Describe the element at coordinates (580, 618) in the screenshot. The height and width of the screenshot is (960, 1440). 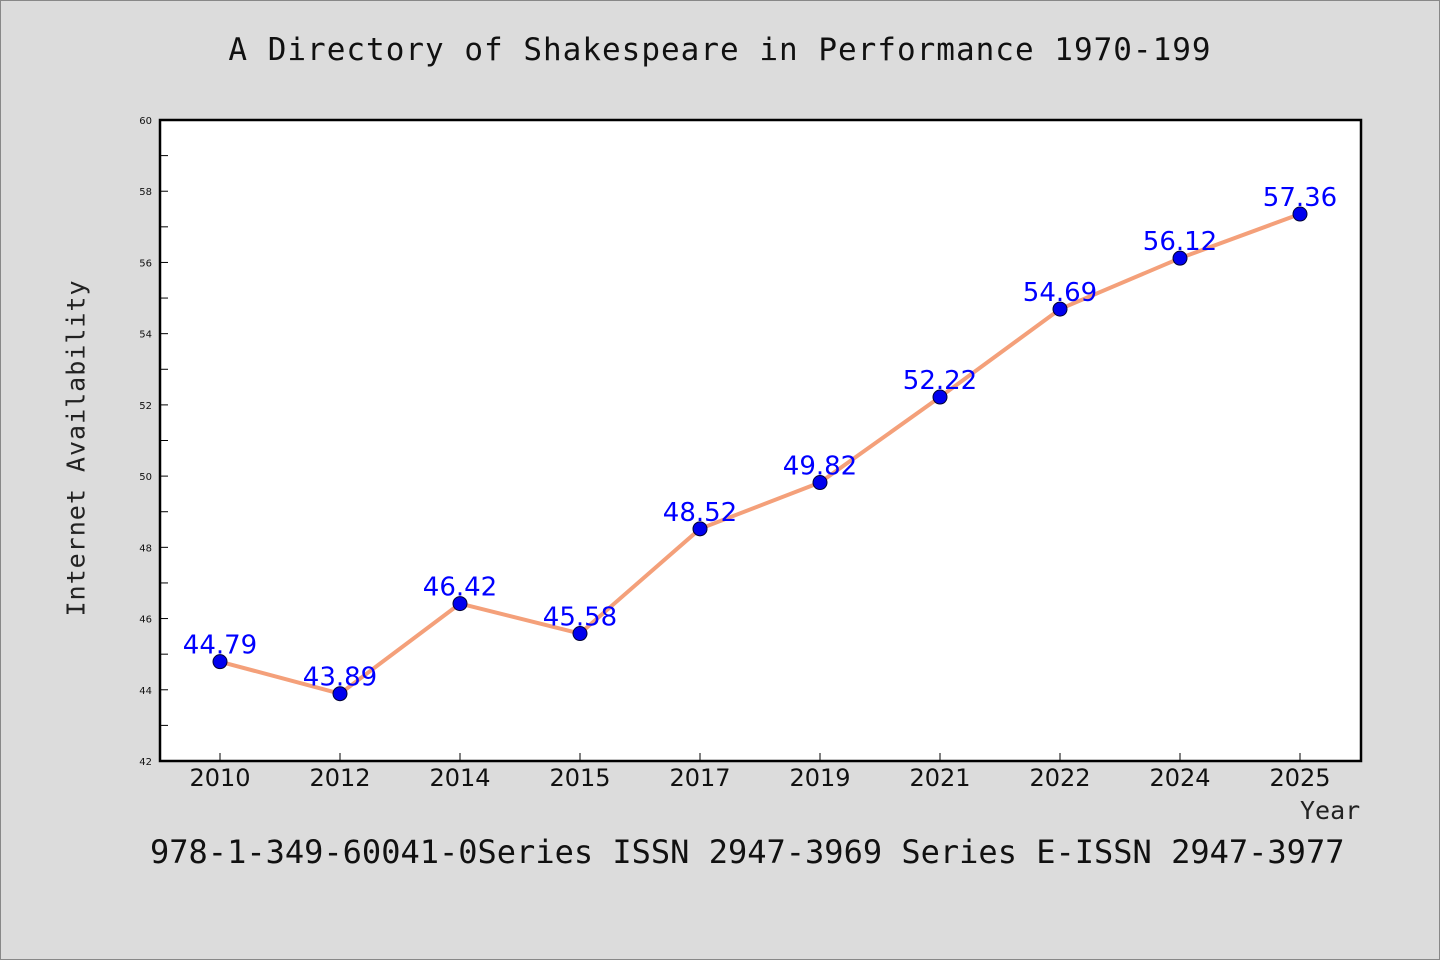
I see `data-label: 45.58` at that location.